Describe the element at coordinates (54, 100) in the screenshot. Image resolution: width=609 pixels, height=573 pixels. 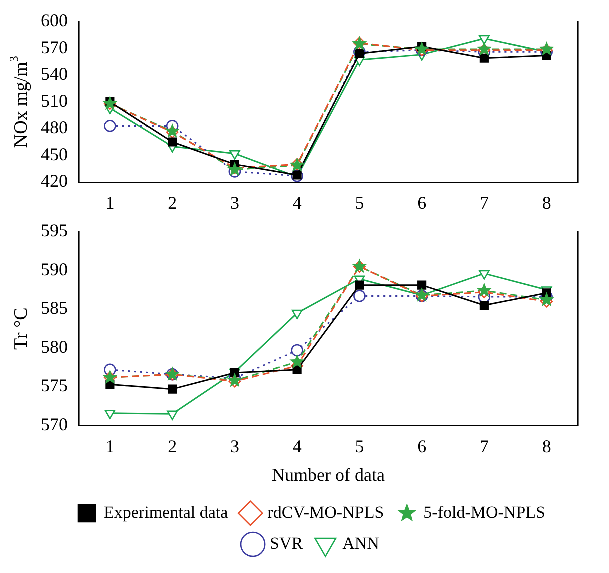
I see `y-tick-label: 510` at that location.